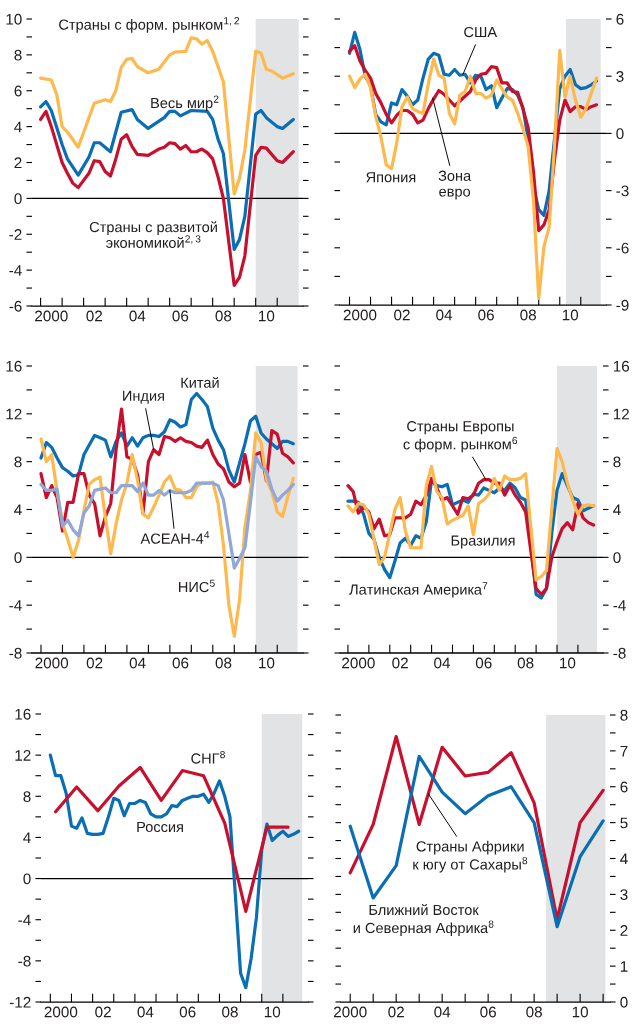 This screenshot has height=1028, width=635. I want to click on annotation: США, so click(481, 32).